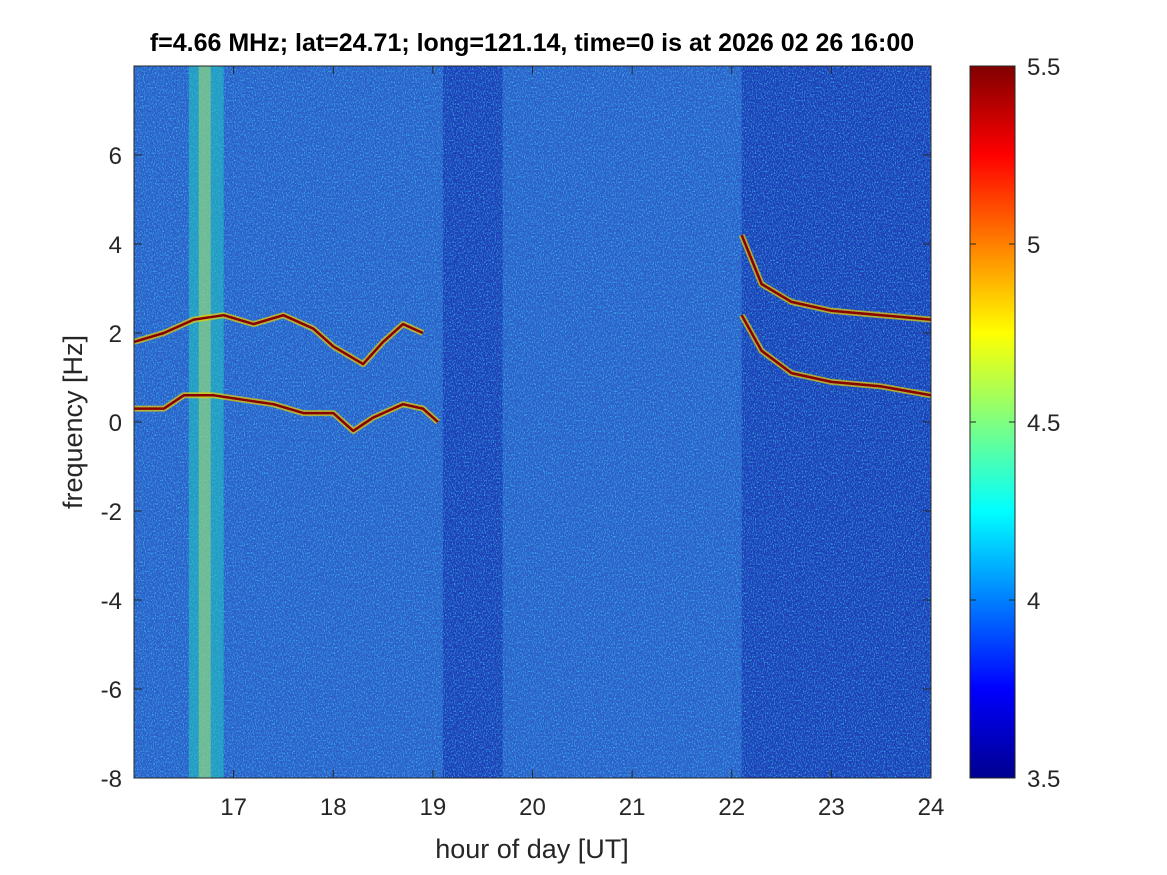 This screenshot has width=1167, height=875. What do you see at coordinates (115, 334) in the screenshot?
I see `y-tick-label: 2` at bounding box center [115, 334].